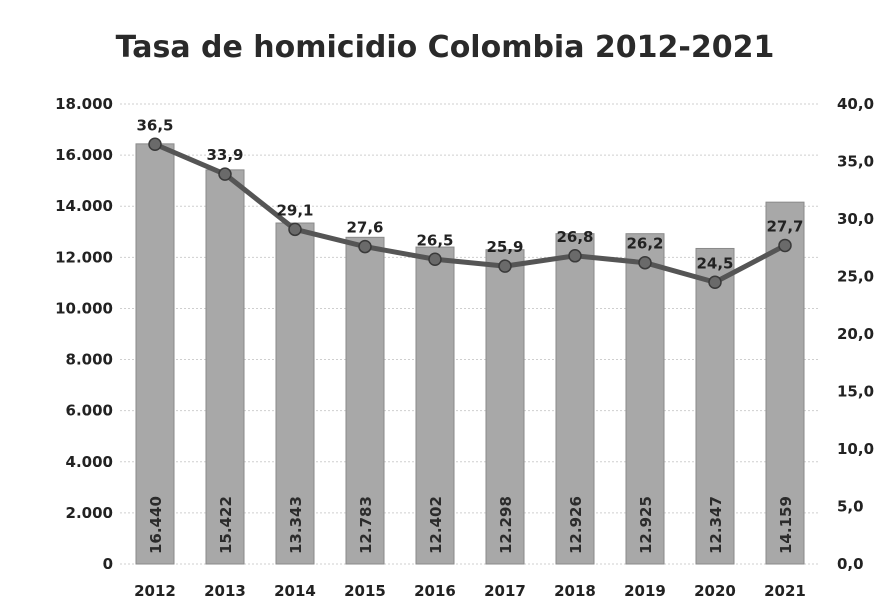 The height and width of the screenshot is (610, 890). Describe the element at coordinates (575, 591) in the screenshot. I see `x-tick-label: 2018` at that location.